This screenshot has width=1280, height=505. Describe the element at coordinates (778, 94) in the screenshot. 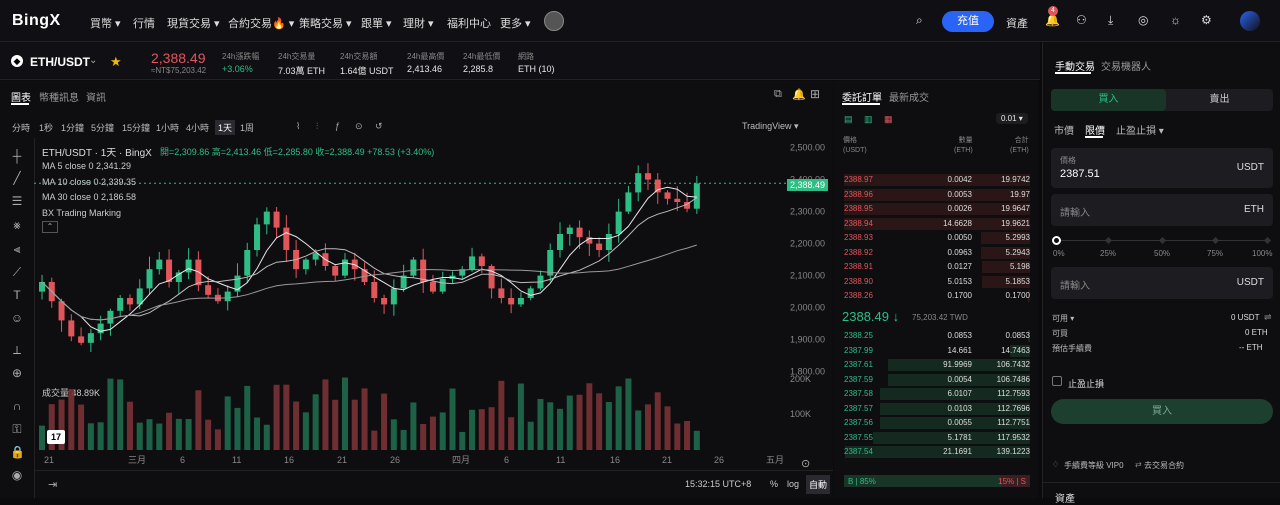

I see `fullscreen-icon: ⧉` at that location.